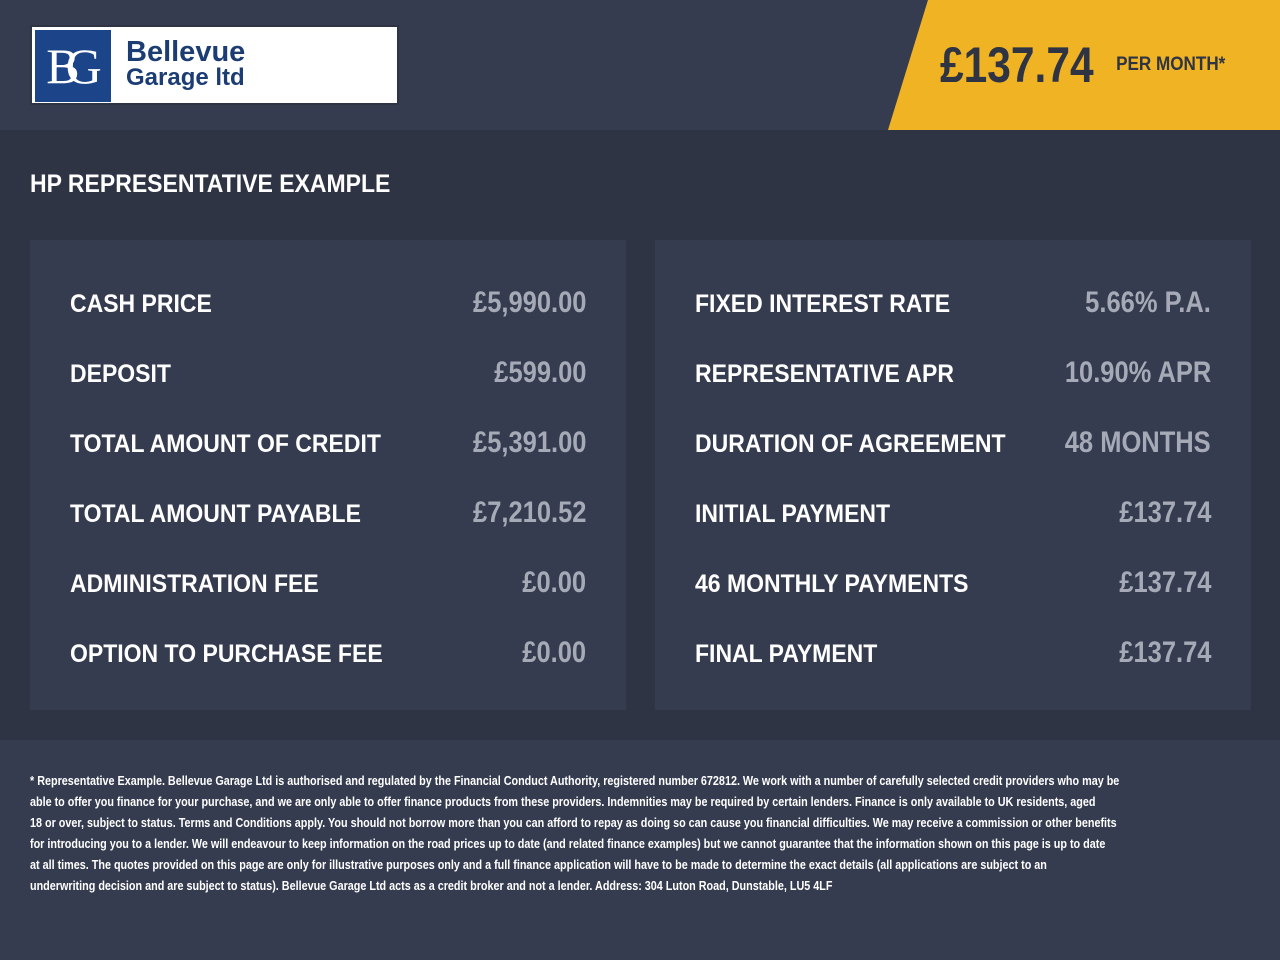  What do you see at coordinates (529, 302) in the screenshot?
I see `detail-value: £5,990.00` at bounding box center [529, 302].